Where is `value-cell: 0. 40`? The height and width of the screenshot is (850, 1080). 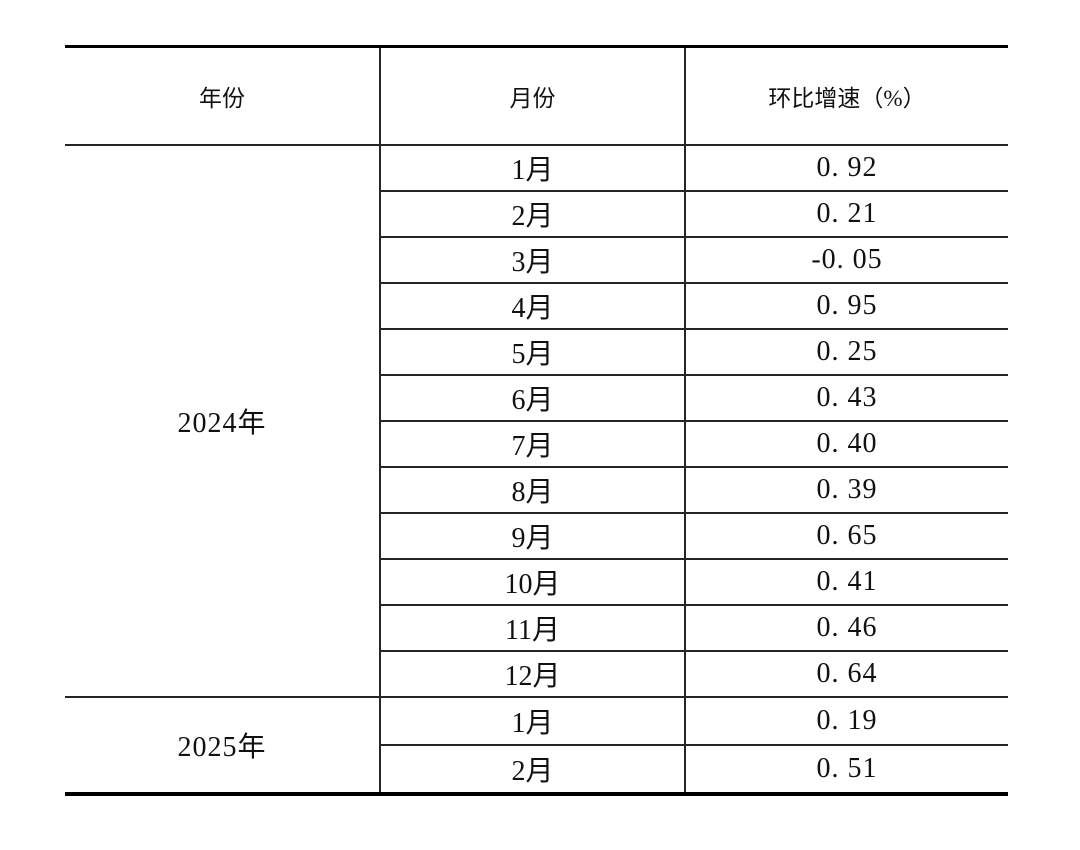
value-cell: 0. 40 is located at coordinates (846, 443).